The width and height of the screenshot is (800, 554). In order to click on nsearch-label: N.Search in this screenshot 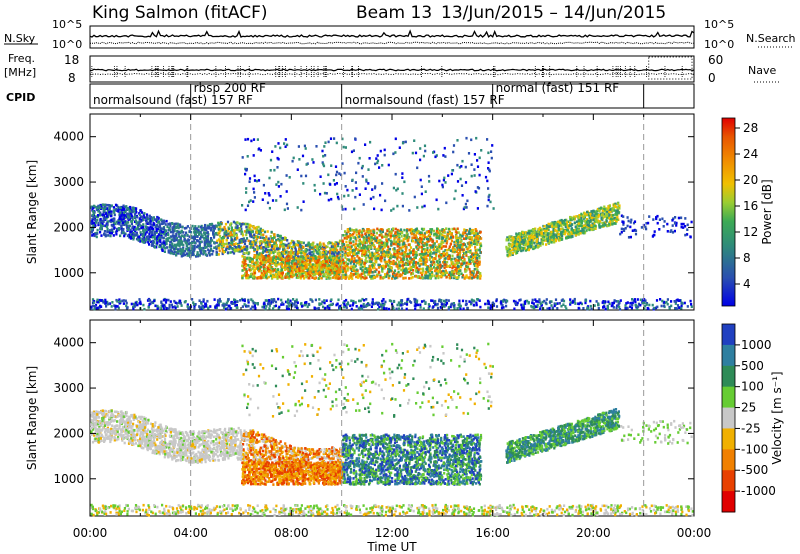, I will do `click(771, 38)`.